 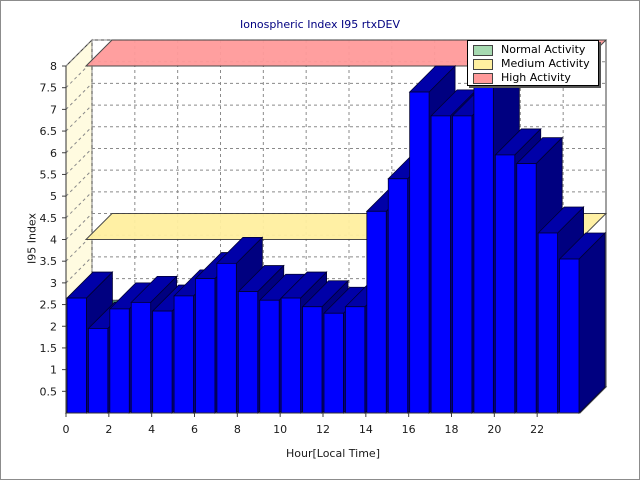 What do you see at coordinates (194, 429) in the screenshot?
I see `x-tick-label: 6` at bounding box center [194, 429].